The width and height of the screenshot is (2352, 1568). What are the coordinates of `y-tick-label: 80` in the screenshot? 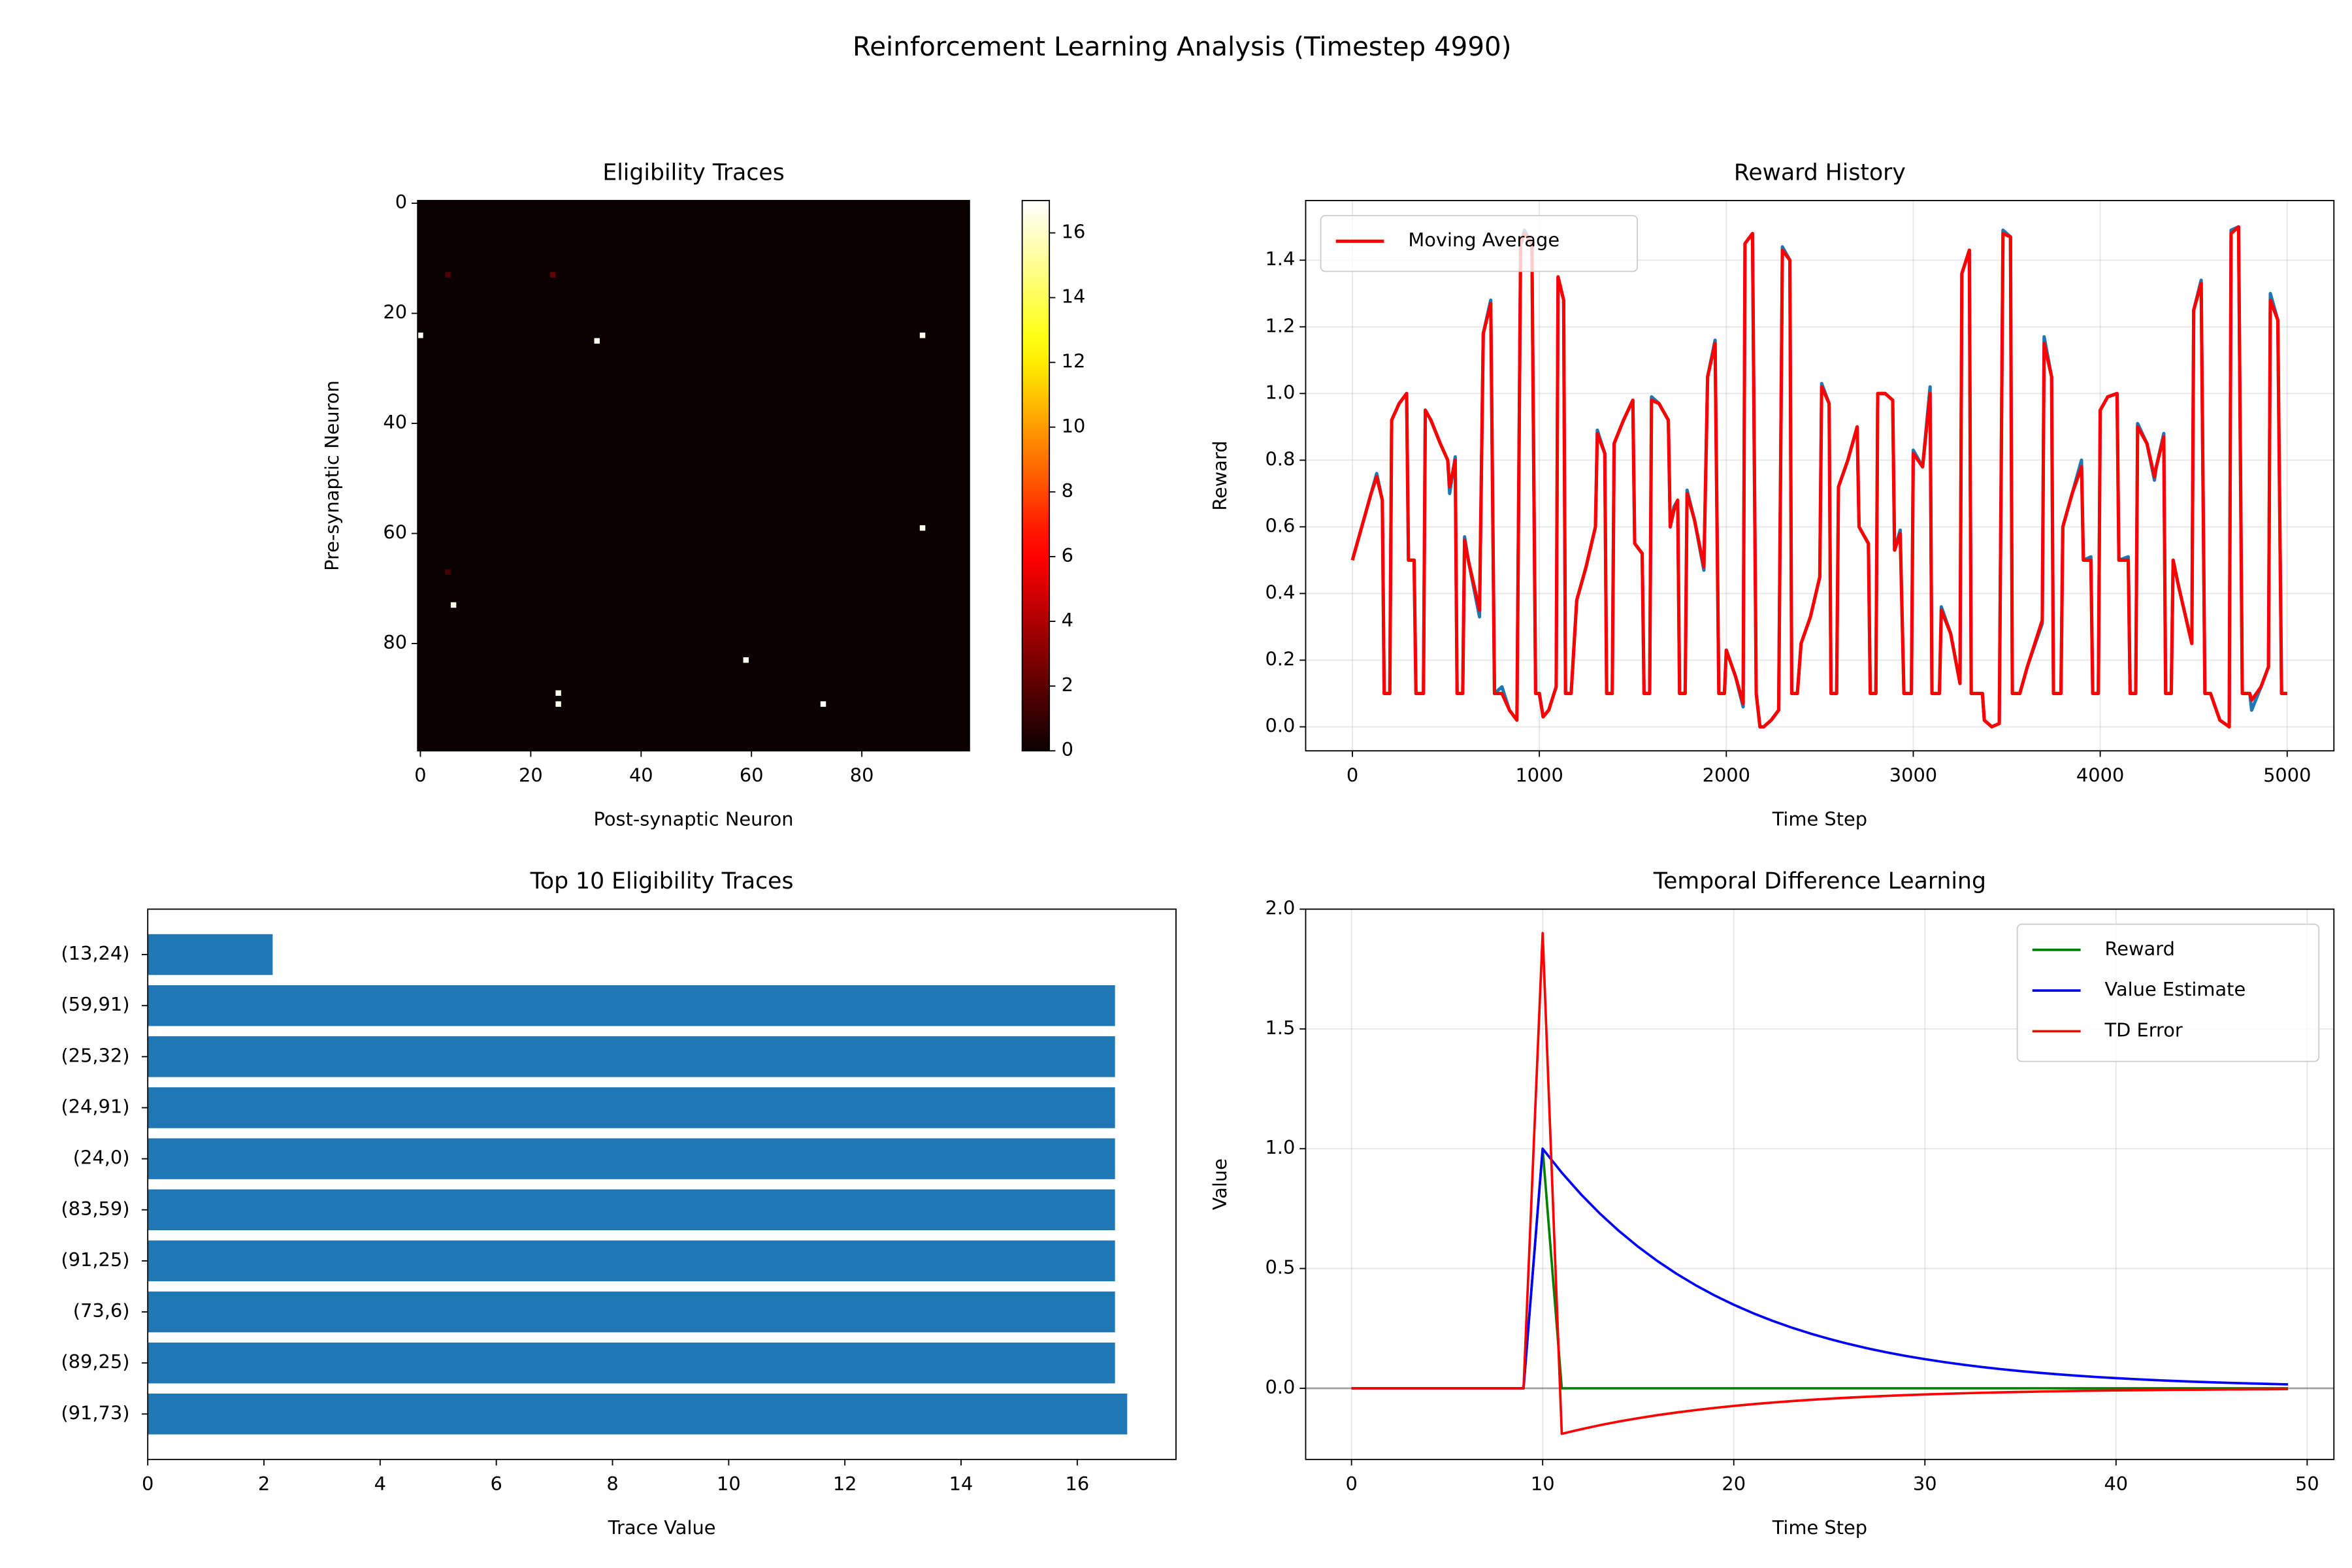 It's located at (395, 642).